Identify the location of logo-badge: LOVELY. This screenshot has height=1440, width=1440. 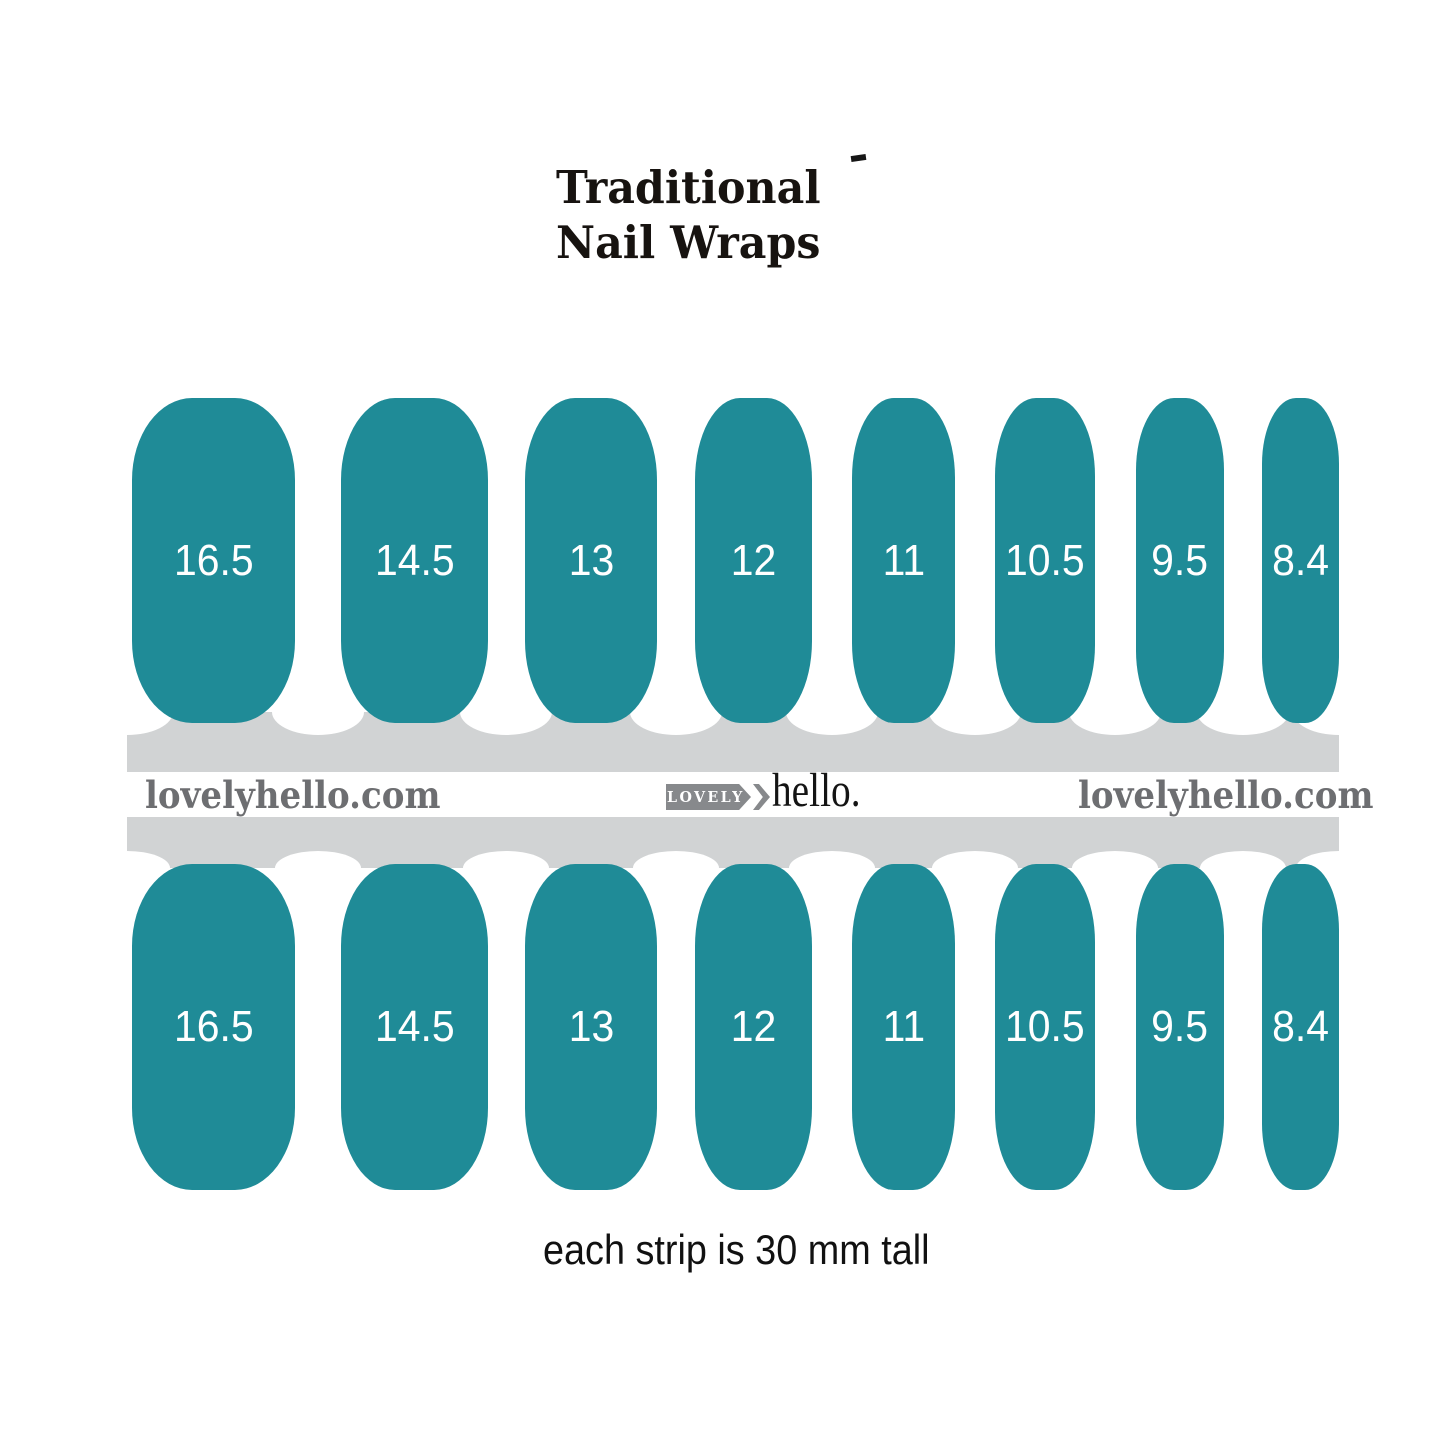
(708, 797).